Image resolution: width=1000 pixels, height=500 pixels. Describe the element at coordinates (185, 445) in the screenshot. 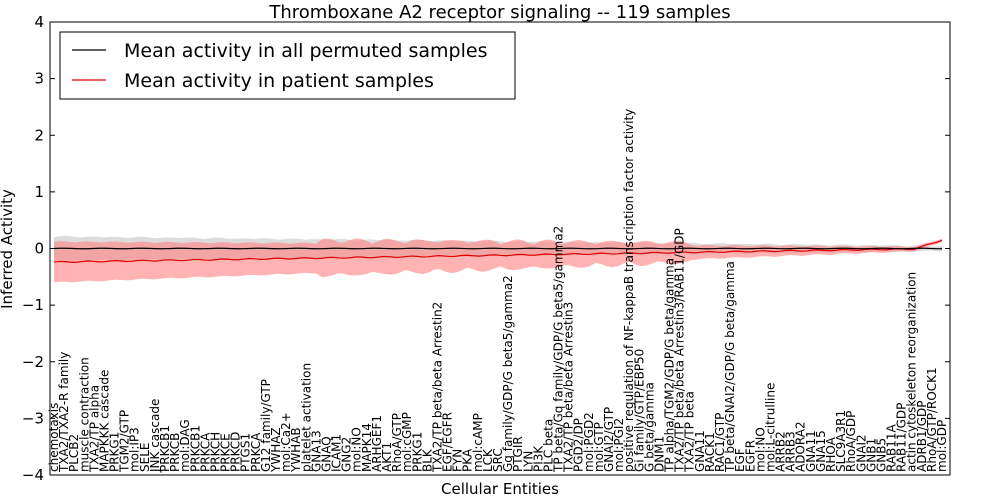

I see `entity-label: mol:DAG` at that location.